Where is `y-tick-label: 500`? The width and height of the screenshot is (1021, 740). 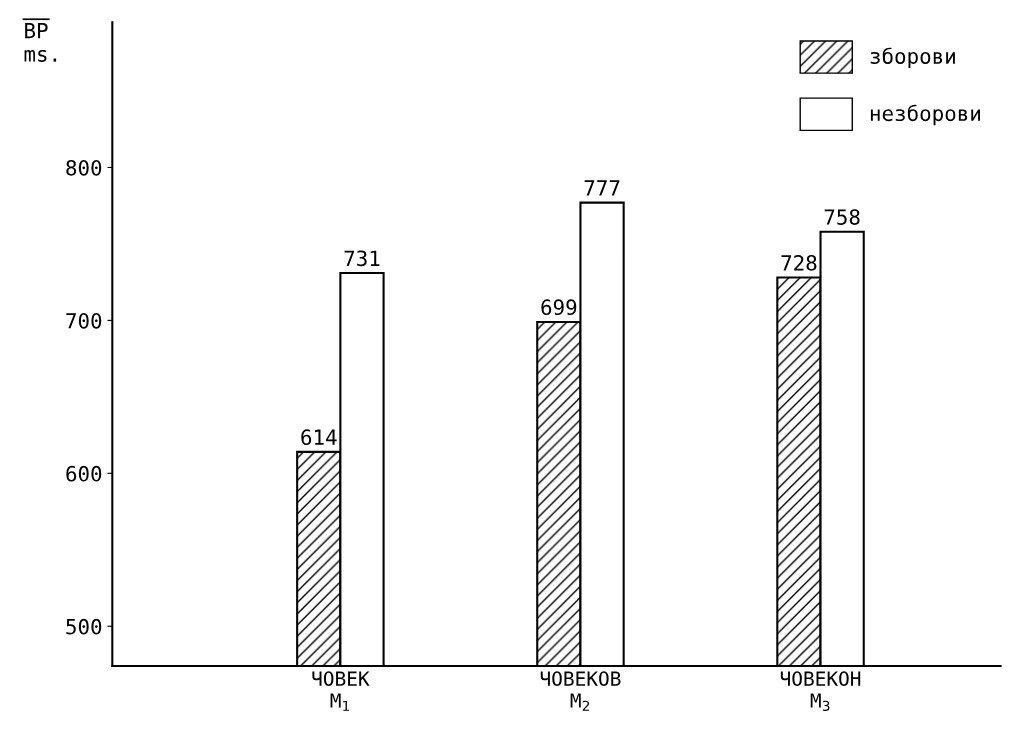
y-tick-label: 500 is located at coordinates (84, 626).